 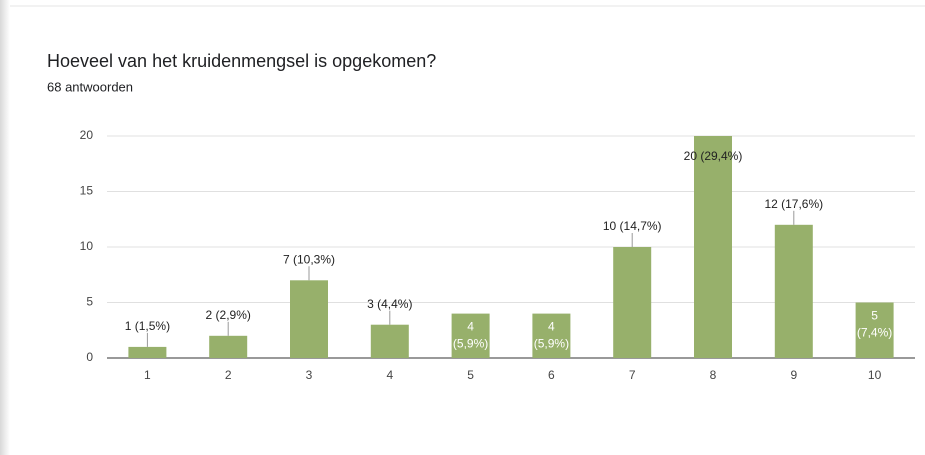 I want to click on data-label: 1 (1,5%), so click(x=147, y=326).